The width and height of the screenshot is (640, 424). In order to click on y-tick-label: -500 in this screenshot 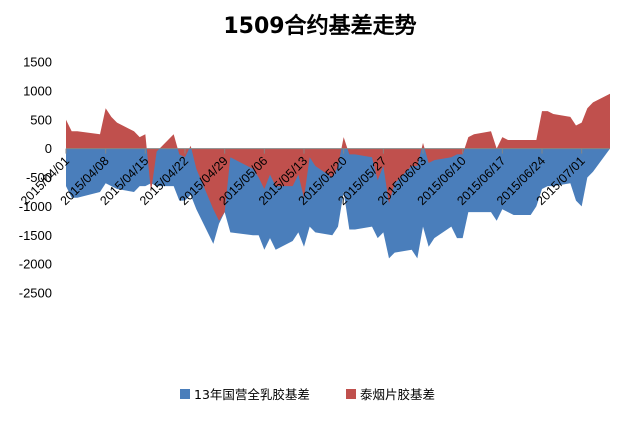, I will do `click(39, 177)`.